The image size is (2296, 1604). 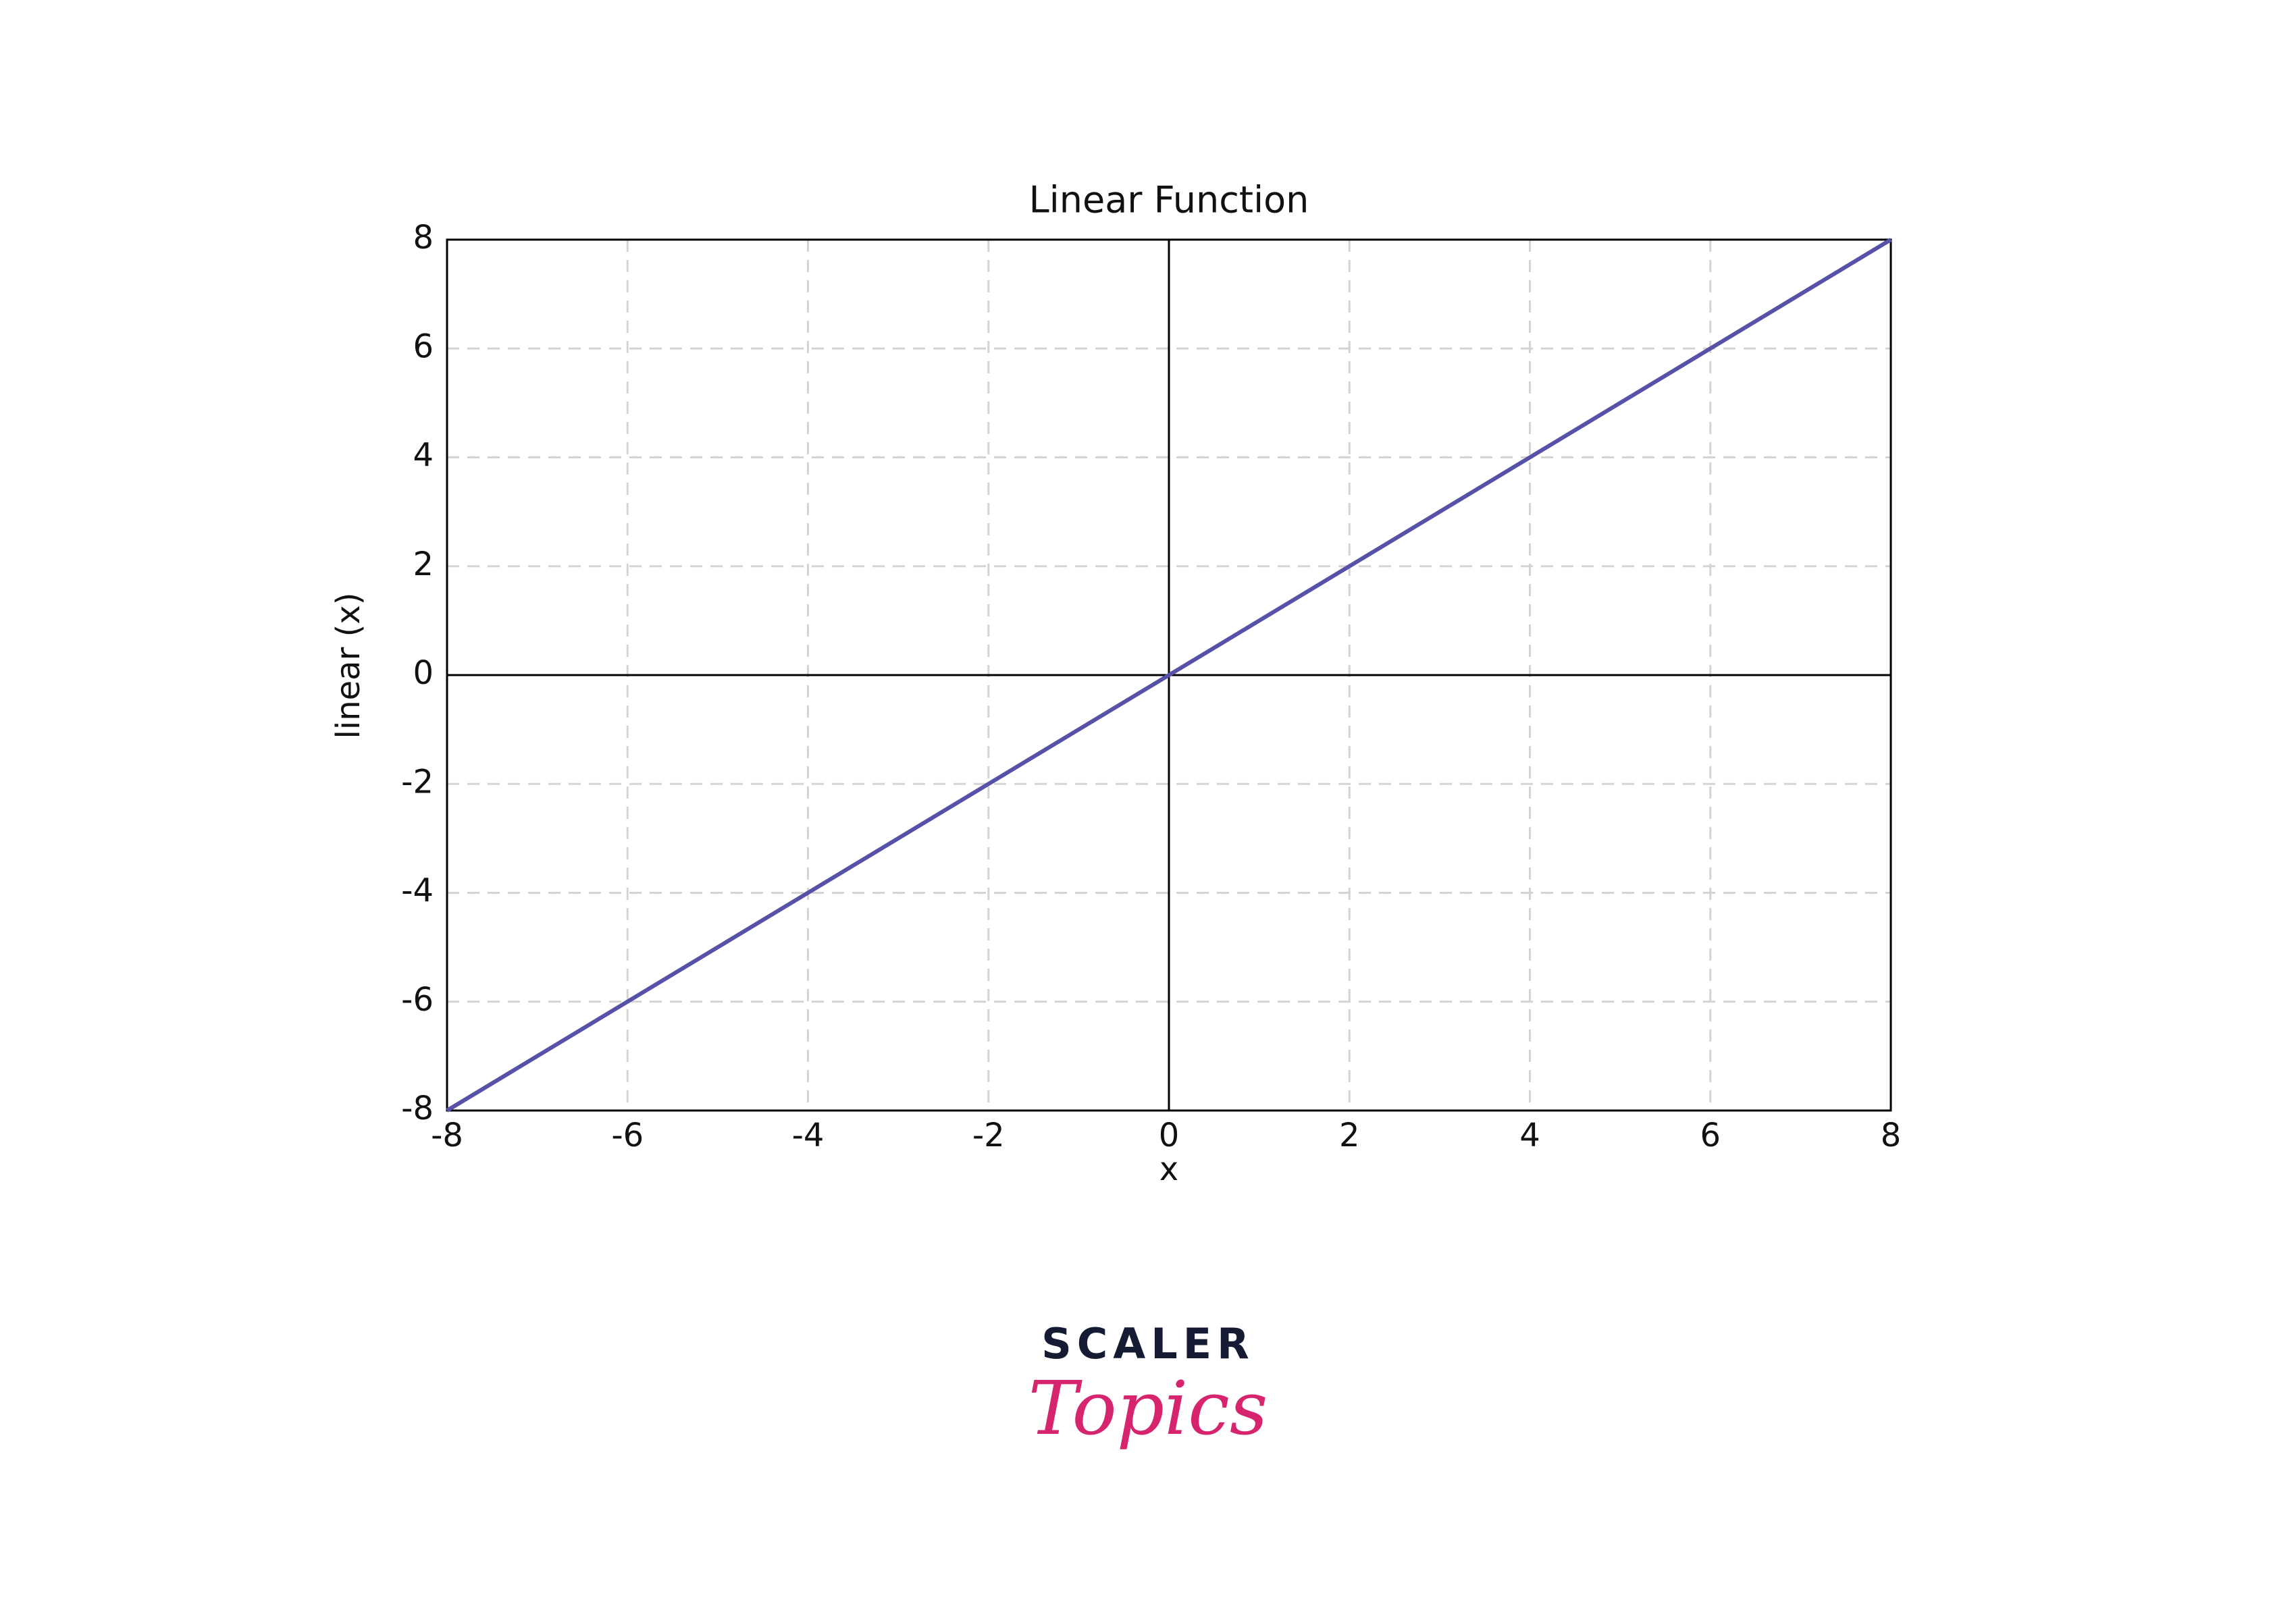 What do you see at coordinates (1529, 1135) in the screenshot?
I see `x-tick-label: 4` at bounding box center [1529, 1135].